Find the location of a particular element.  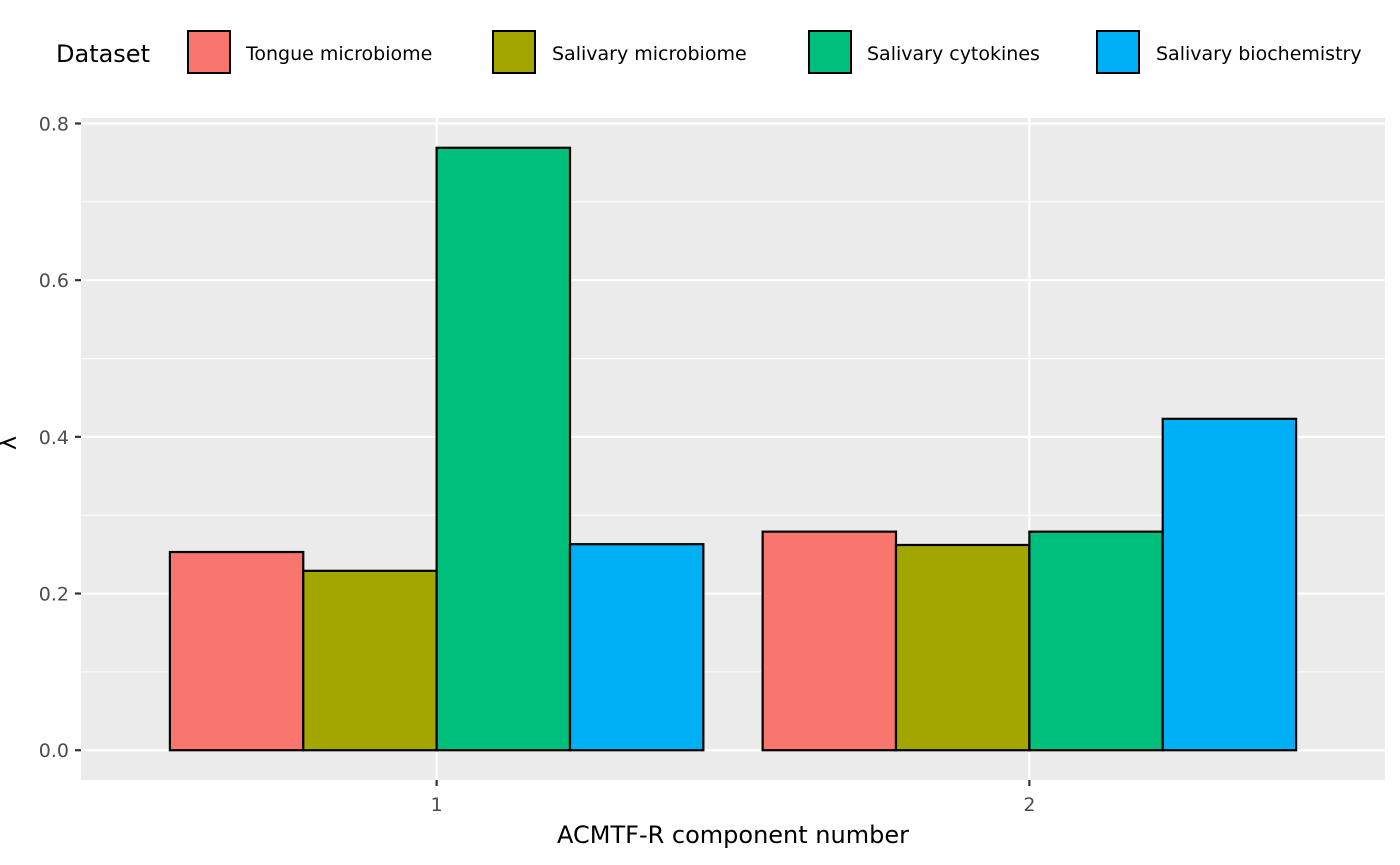

legend-key-tongue-microbiome is located at coordinates (209, 52).